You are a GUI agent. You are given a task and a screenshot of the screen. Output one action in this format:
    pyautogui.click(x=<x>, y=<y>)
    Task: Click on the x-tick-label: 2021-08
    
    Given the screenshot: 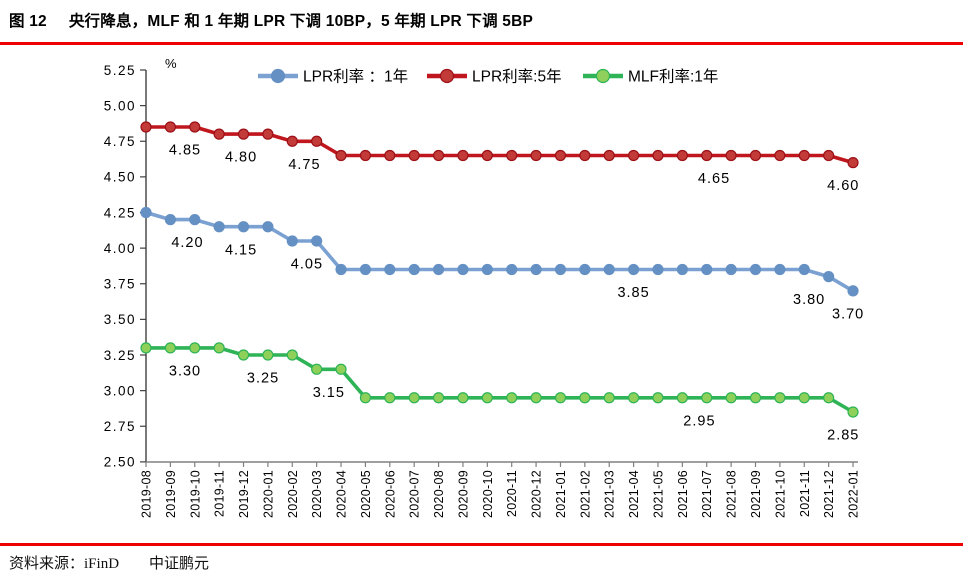 What is the action you would take?
    pyautogui.click(x=732, y=494)
    